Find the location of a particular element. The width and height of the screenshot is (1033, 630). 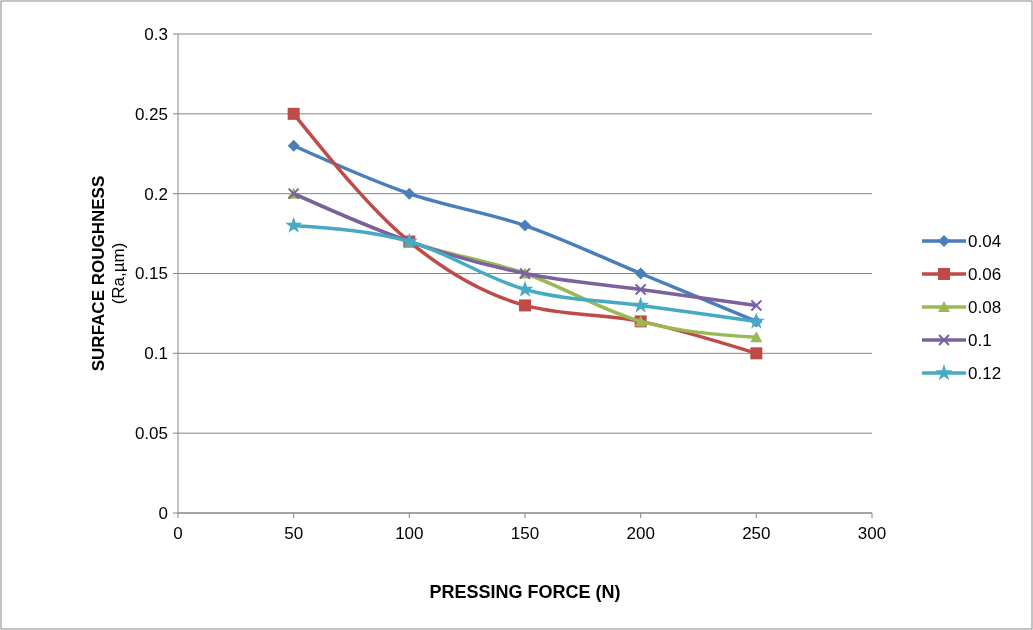

y-tick-label: 0 is located at coordinates (163, 513).